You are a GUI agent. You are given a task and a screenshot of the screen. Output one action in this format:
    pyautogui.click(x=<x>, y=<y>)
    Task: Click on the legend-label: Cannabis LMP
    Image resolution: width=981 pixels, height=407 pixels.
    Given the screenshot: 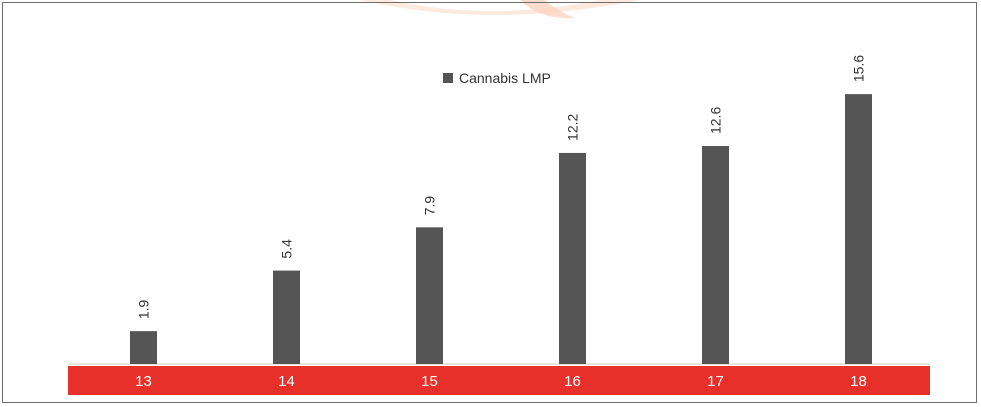 What is the action you would take?
    pyautogui.click(x=505, y=78)
    